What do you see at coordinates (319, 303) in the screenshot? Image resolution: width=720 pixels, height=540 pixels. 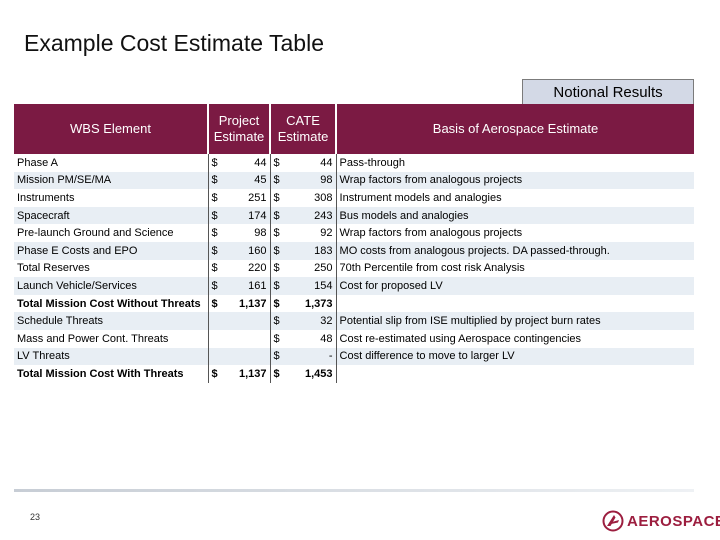 I see `cate-estimate-cell: 1,373` at bounding box center [319, 303].